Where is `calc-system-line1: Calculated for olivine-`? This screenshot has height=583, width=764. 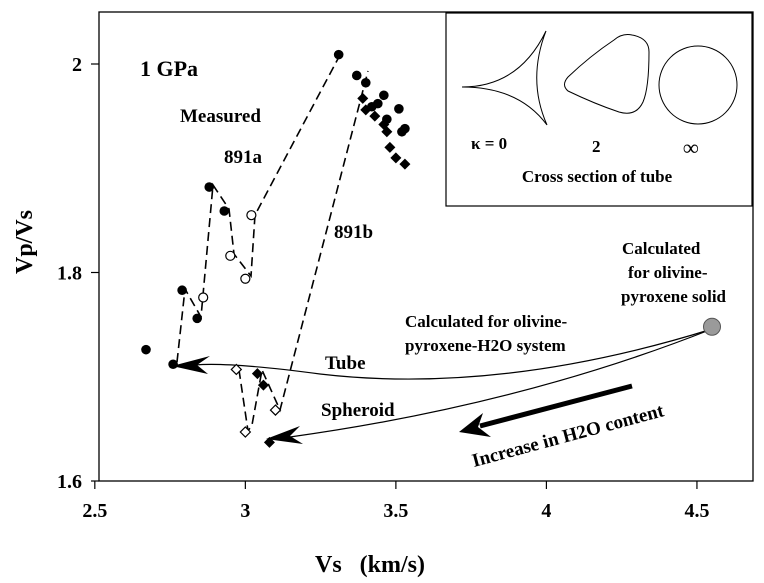 calc-system-line1: Calculated for olivine- is located at coordinates (486, 321).